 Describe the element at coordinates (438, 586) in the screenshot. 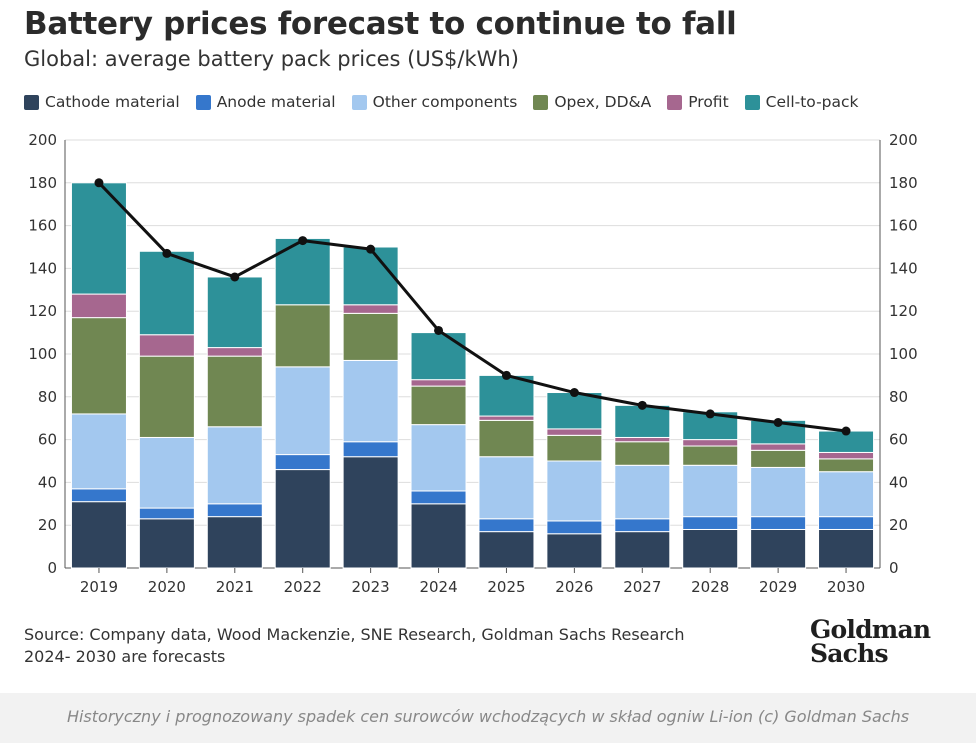

I see `x-tick-label: 2024` at that location.